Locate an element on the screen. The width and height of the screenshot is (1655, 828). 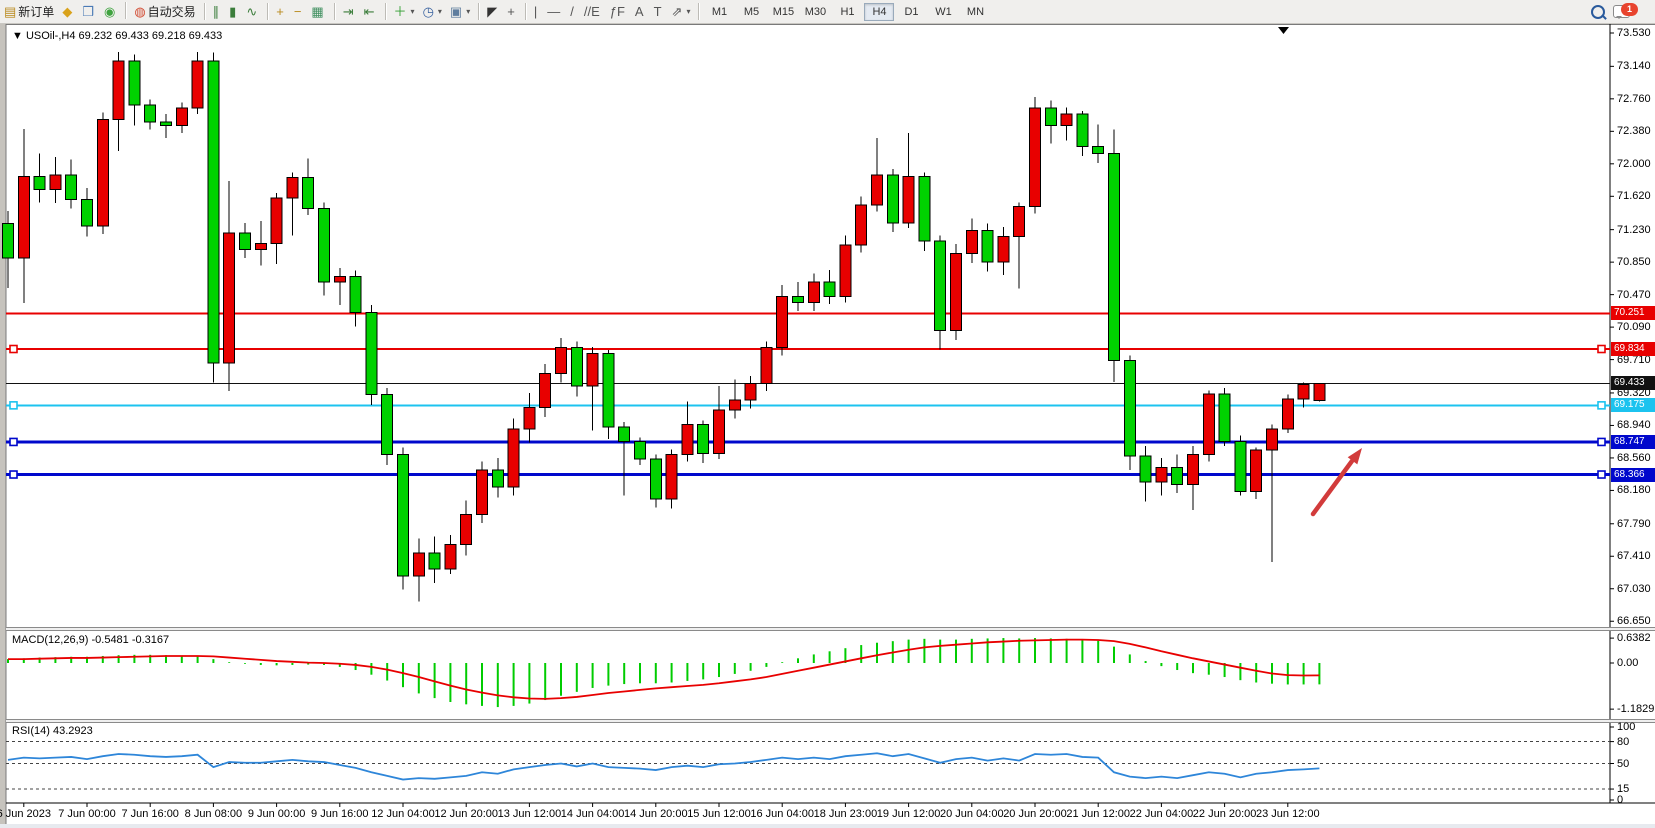
timeframe-button-w1: W1 is located at coordinates (943, 11).